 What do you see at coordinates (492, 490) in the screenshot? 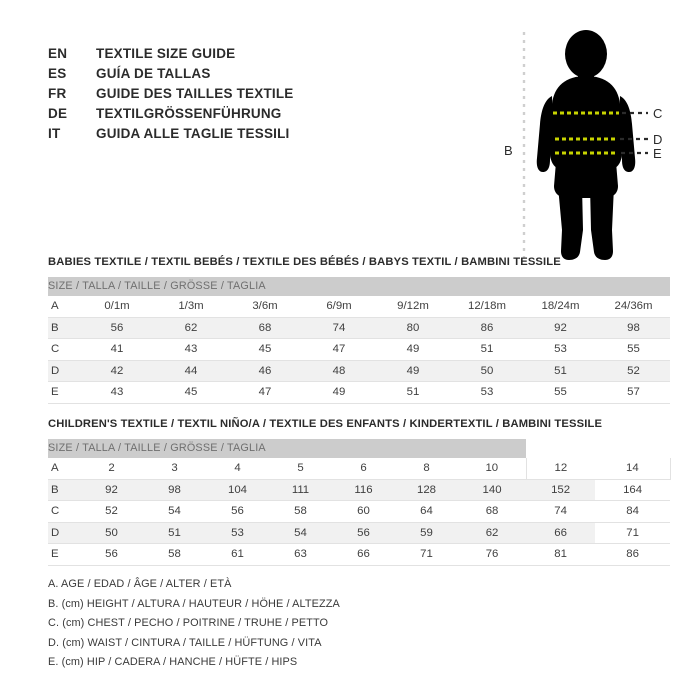
I see `table-cell: 140` at bounding box center [492, 490].